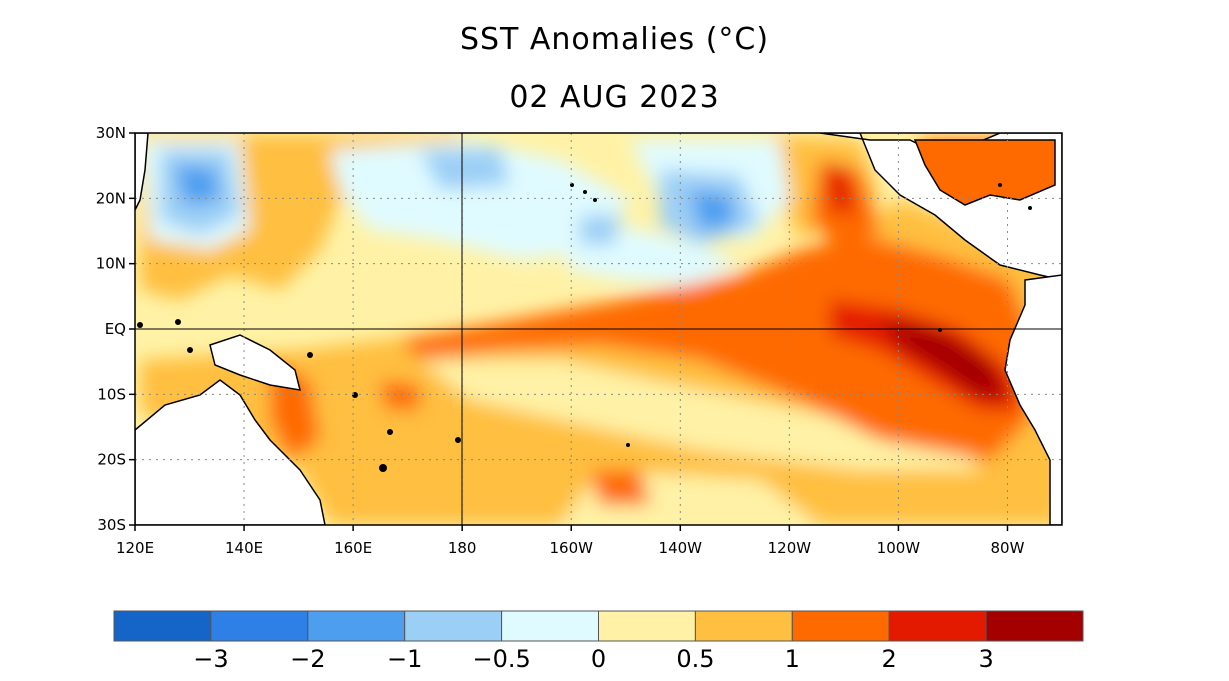 The image size is (1229, 681). Describe the element at coordinates (792, 659) in the screenshot. I see `colorbar-tick-label: 1` at that location.